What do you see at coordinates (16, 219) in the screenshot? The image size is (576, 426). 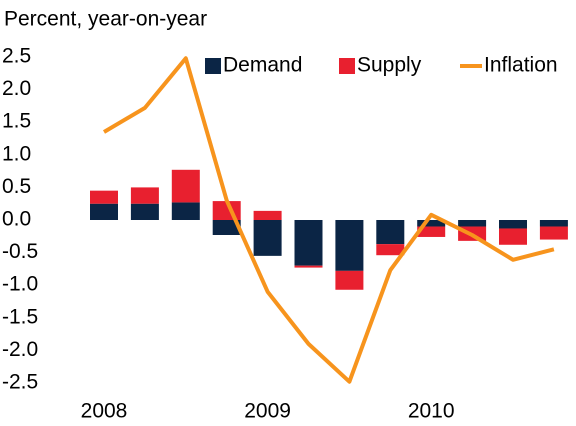 I see `y-tick-label: 0.0` at bounding box center [16, 219].